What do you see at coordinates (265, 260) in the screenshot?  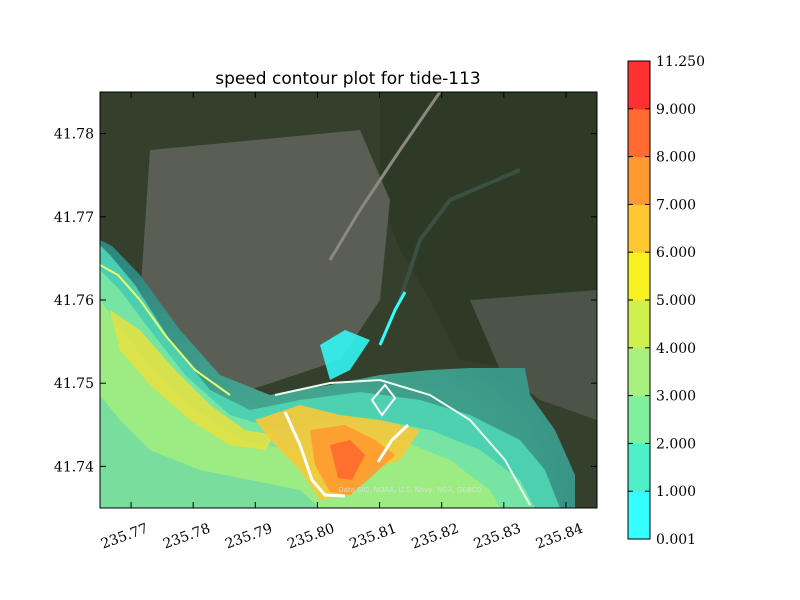 I see `town-area` at bounding box center [265, 260].